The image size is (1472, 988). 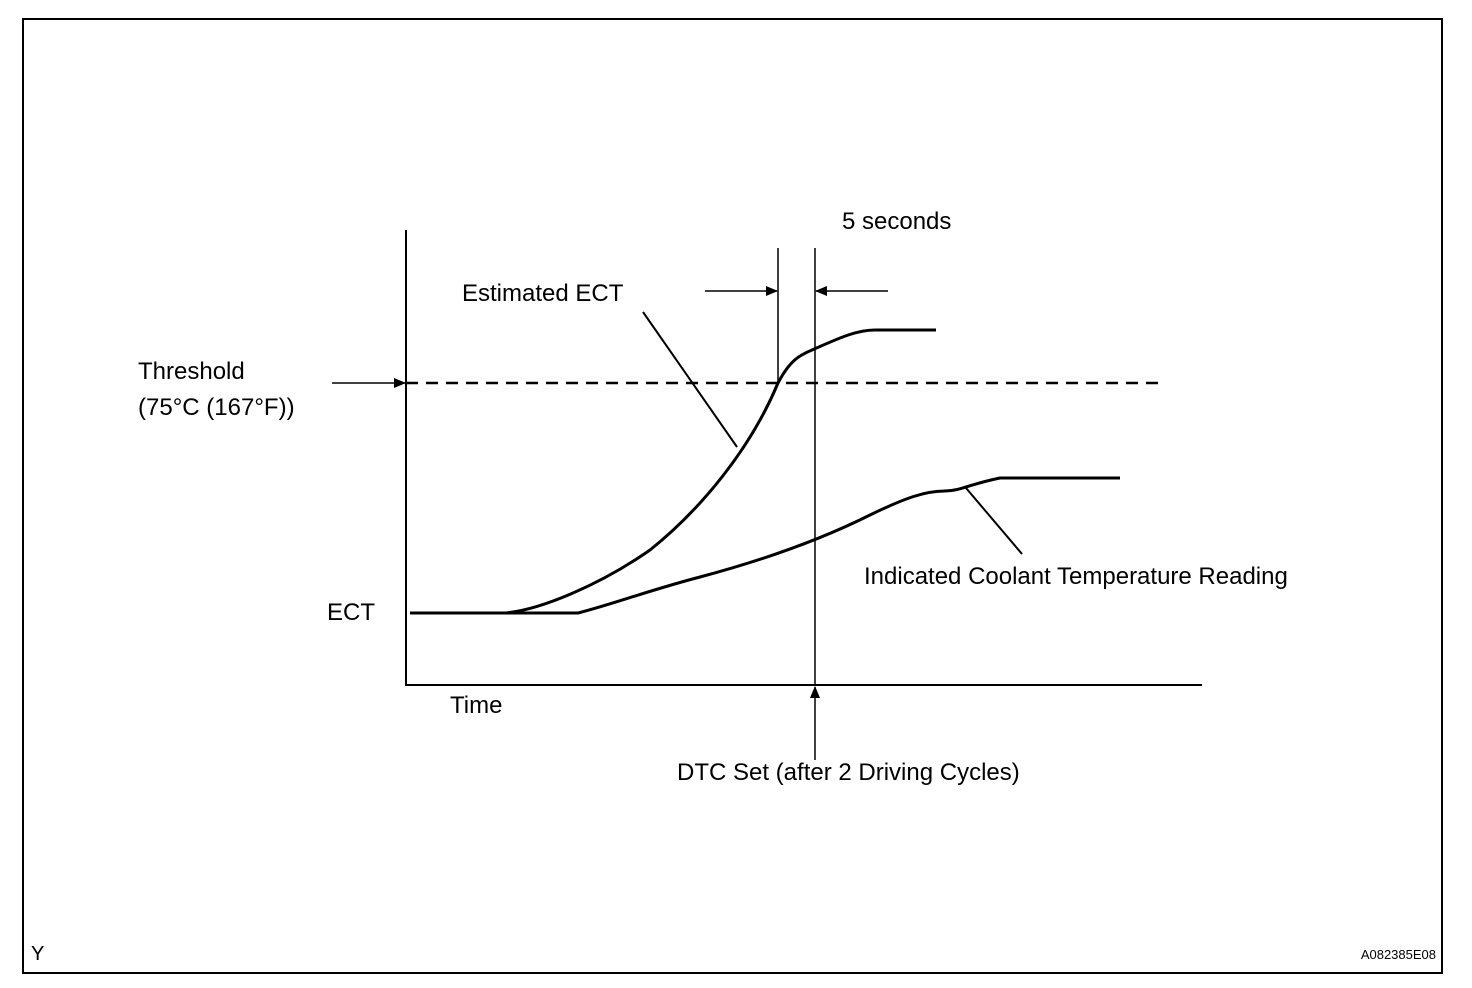 What do you see at coordinates (896, 221) in the screenshot?
I see `five-seconds-label: 5 seconds` at bounding box center [896, 221].